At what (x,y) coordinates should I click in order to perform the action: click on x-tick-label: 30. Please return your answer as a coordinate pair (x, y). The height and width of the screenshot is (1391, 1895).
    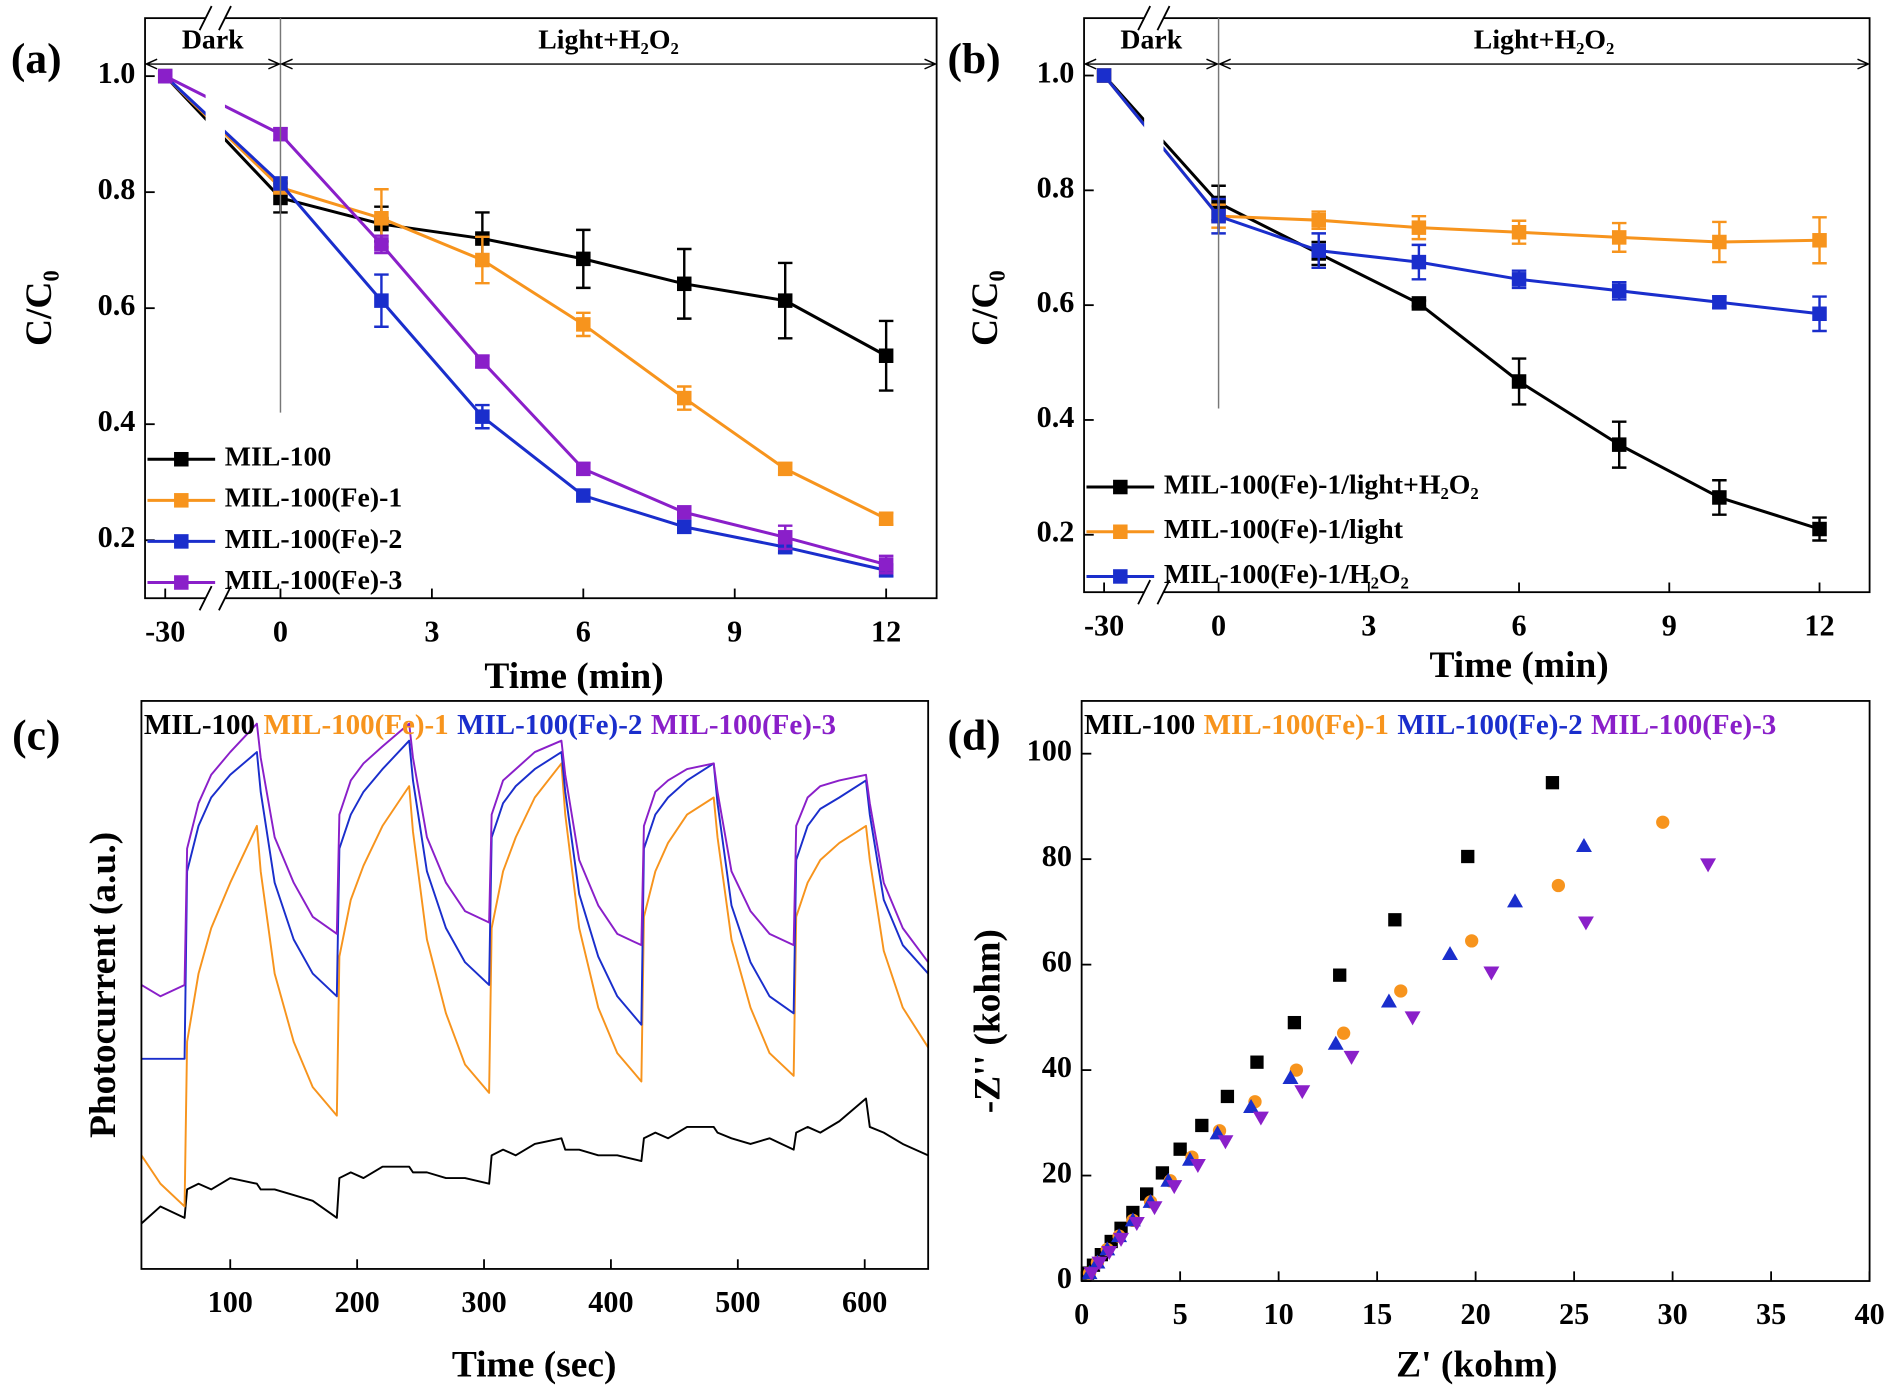
    Looking at the image, I should click on (1673, 1314).